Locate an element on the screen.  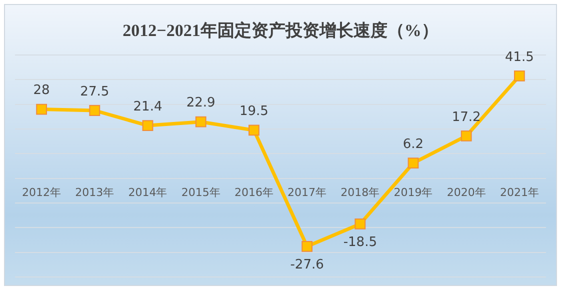
data-label: 19.5 is located at coordinates (253, 112).